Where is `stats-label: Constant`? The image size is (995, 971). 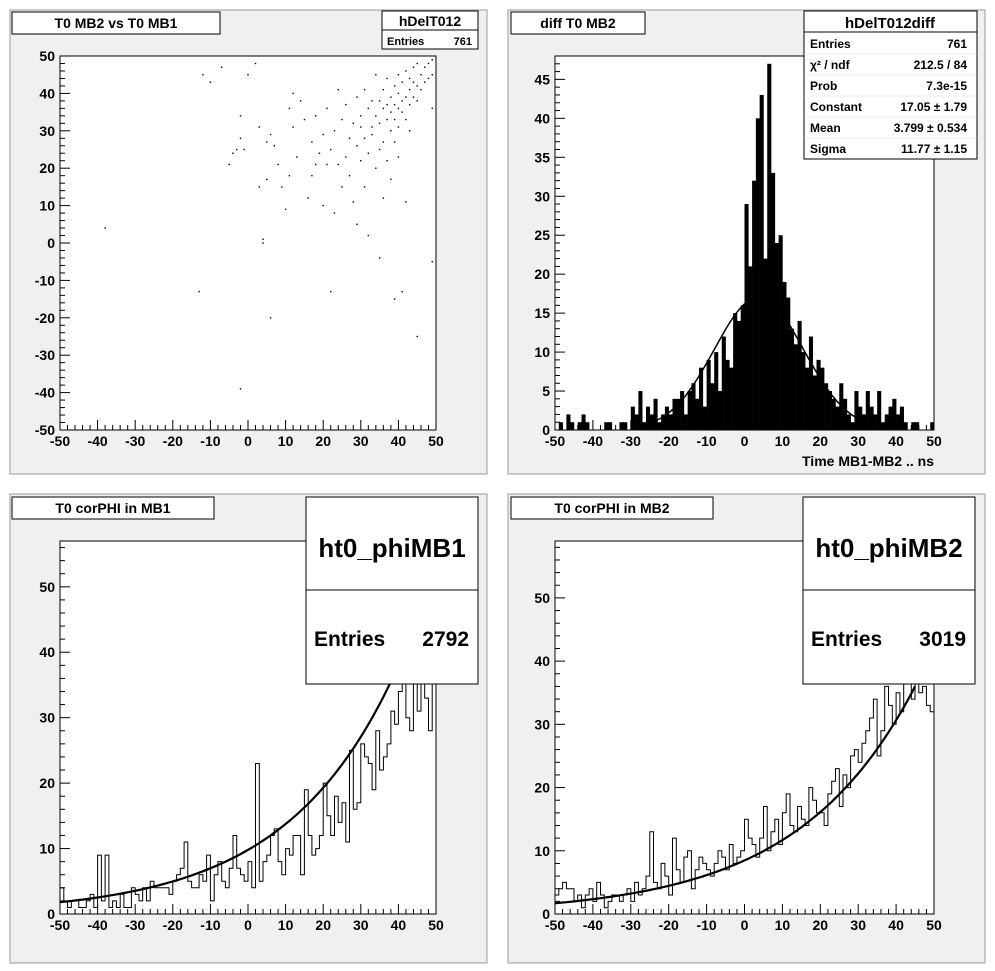 stats-label: Constant is located at coordinates (836, 107).